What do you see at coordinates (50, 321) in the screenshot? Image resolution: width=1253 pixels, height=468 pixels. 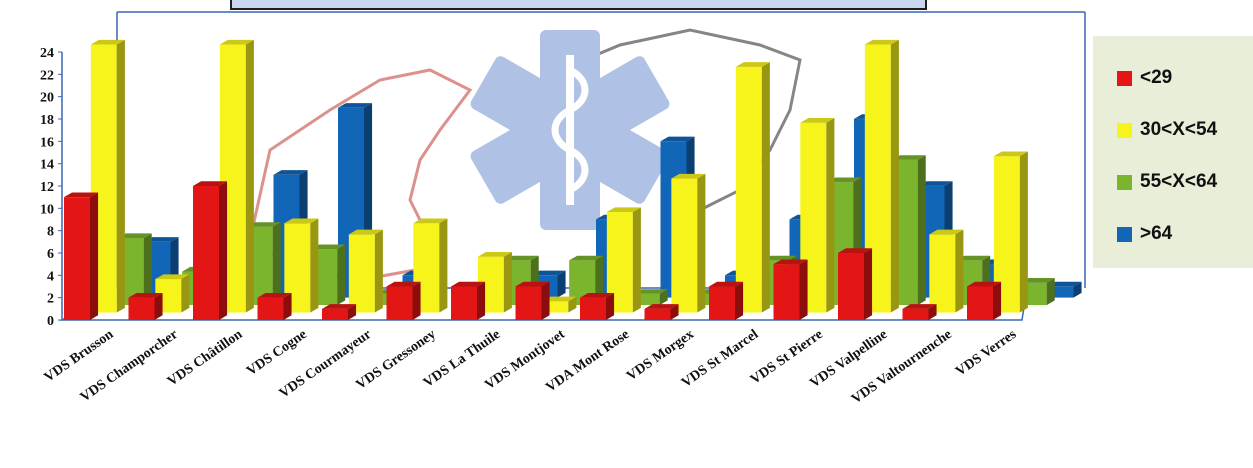 I see `y-tick-label: 0` at bounding box center [50, 321].